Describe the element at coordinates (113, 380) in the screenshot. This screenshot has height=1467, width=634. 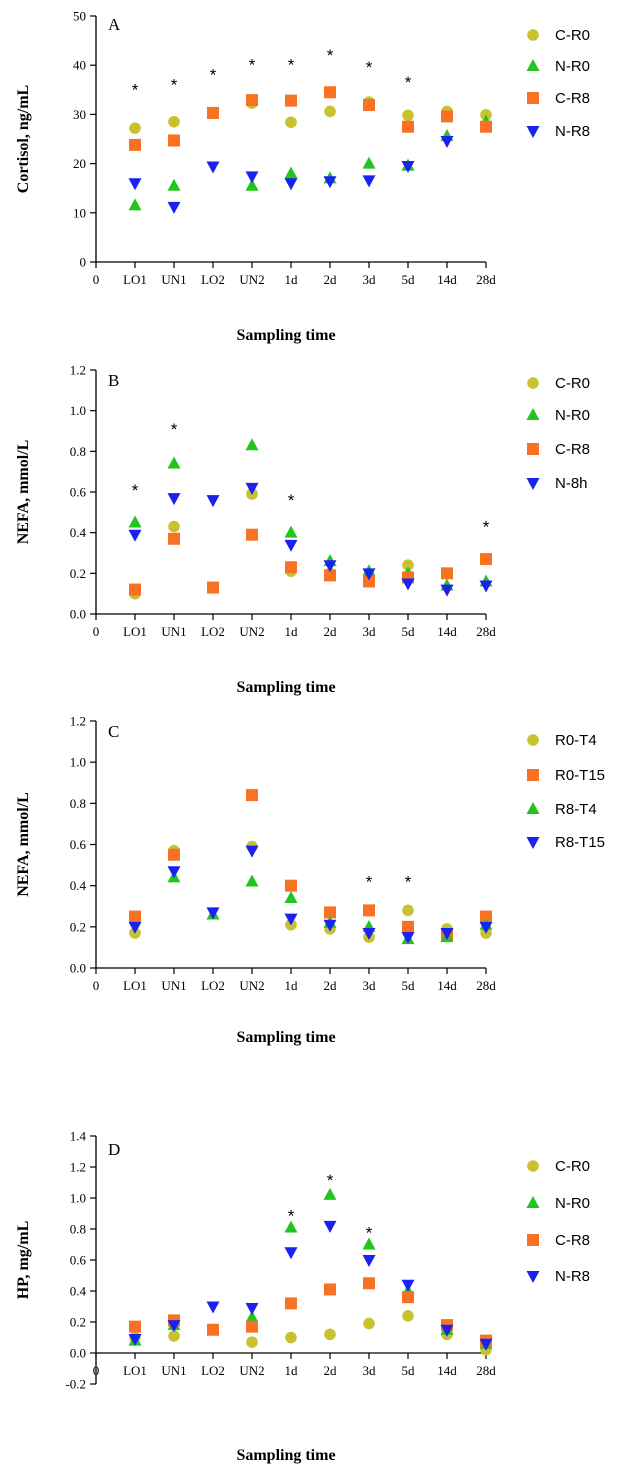
I see `panel-letter: B` at that location.